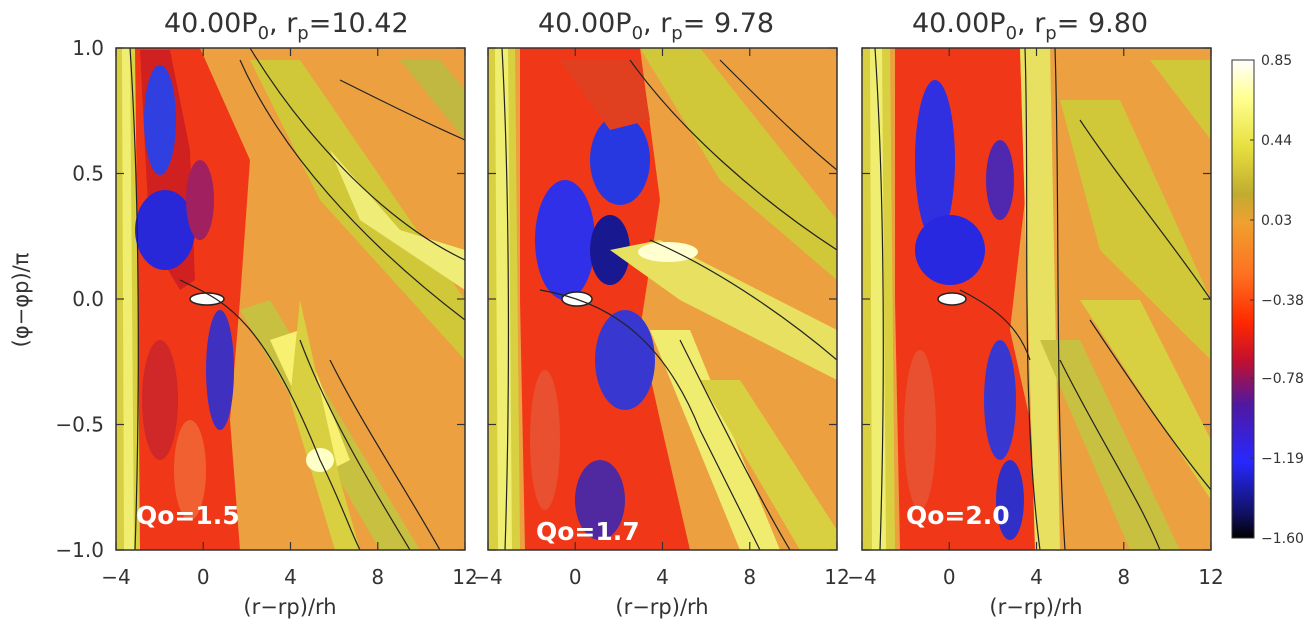  What do you see at coordinates (656, 26) in the screenshot?
I see `panel-2-title: 40.00P0, rp= 9.78` at bounding box center [656, 26].